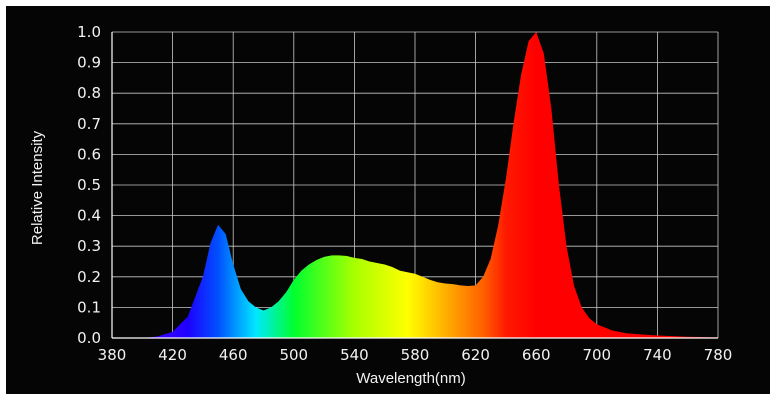 Image resolution: width=776 pixels, height=400 pixels. Describe the element at coordinates (596, 355) in the screenshot. I see `x-tick-label-700: 700` at that location.